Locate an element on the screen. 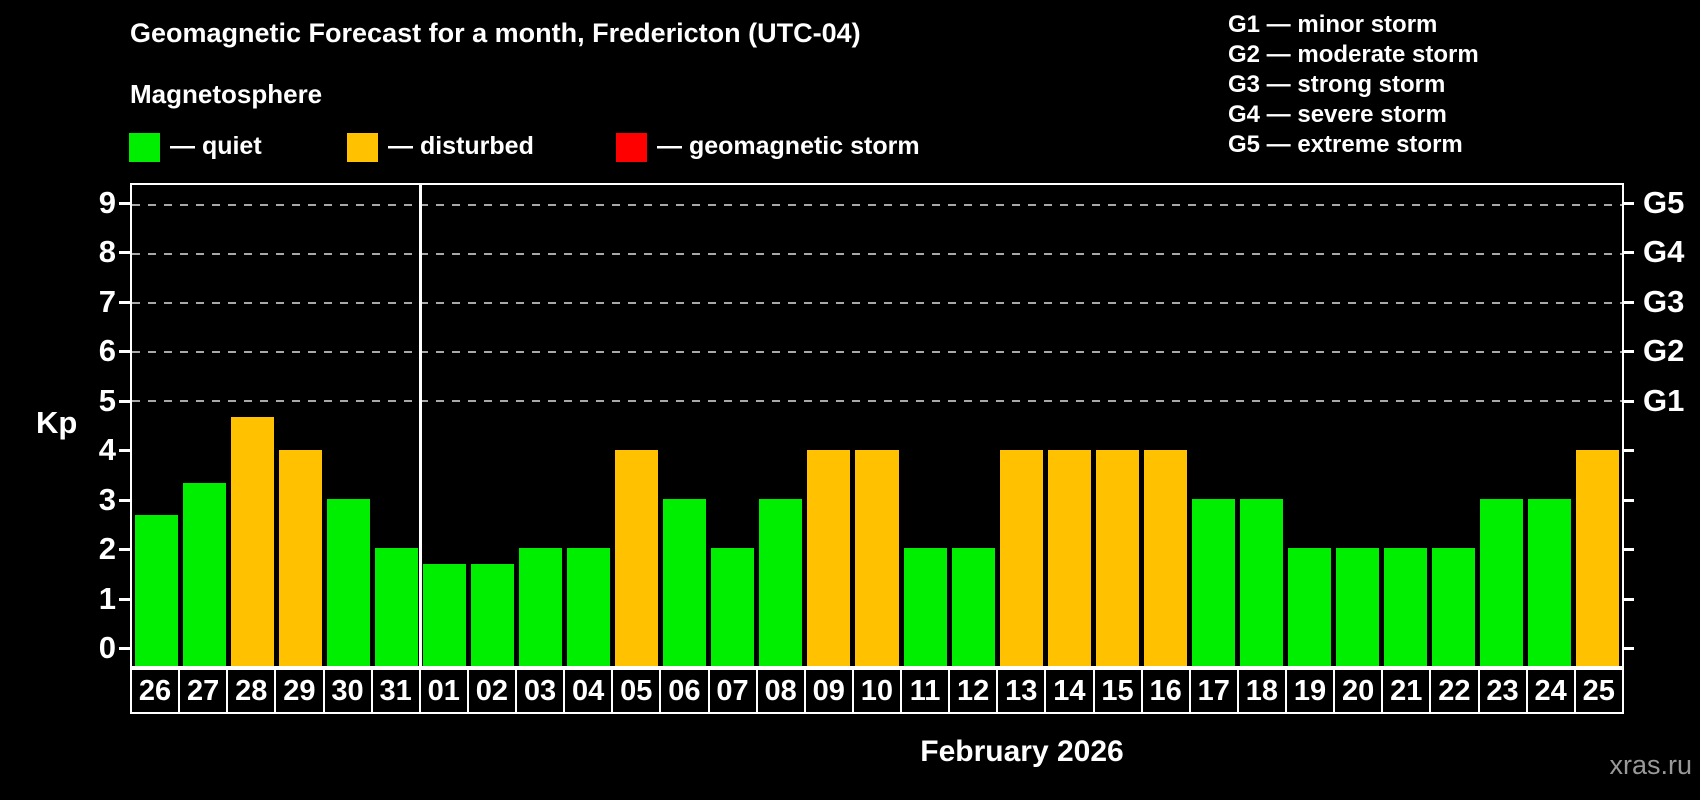 The width and height of the screenshot is (1700, 800). x-axis-month-label: February 2026 is located at coordinates (1022, 751).